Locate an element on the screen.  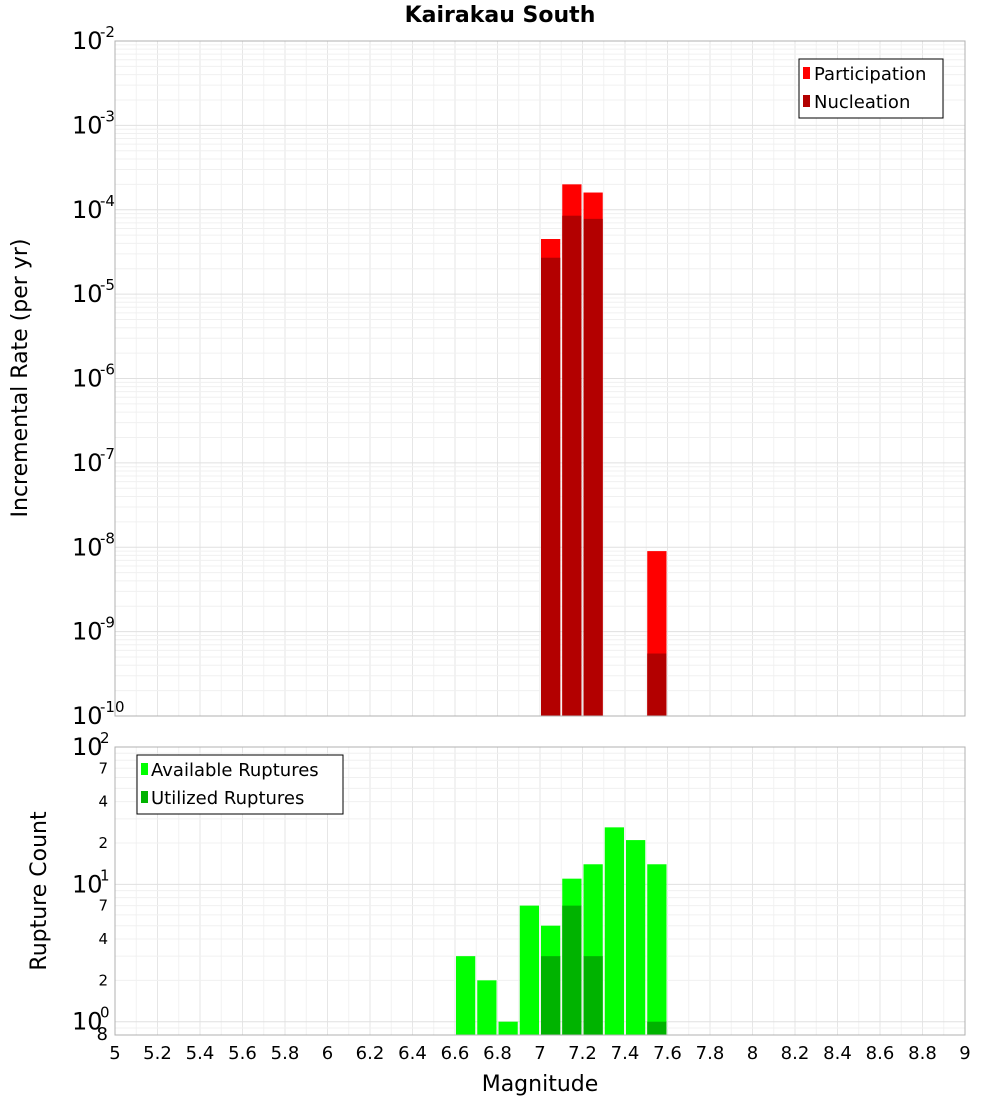
x-tick-label: 6.2 is located at coordinates (370, 1053).